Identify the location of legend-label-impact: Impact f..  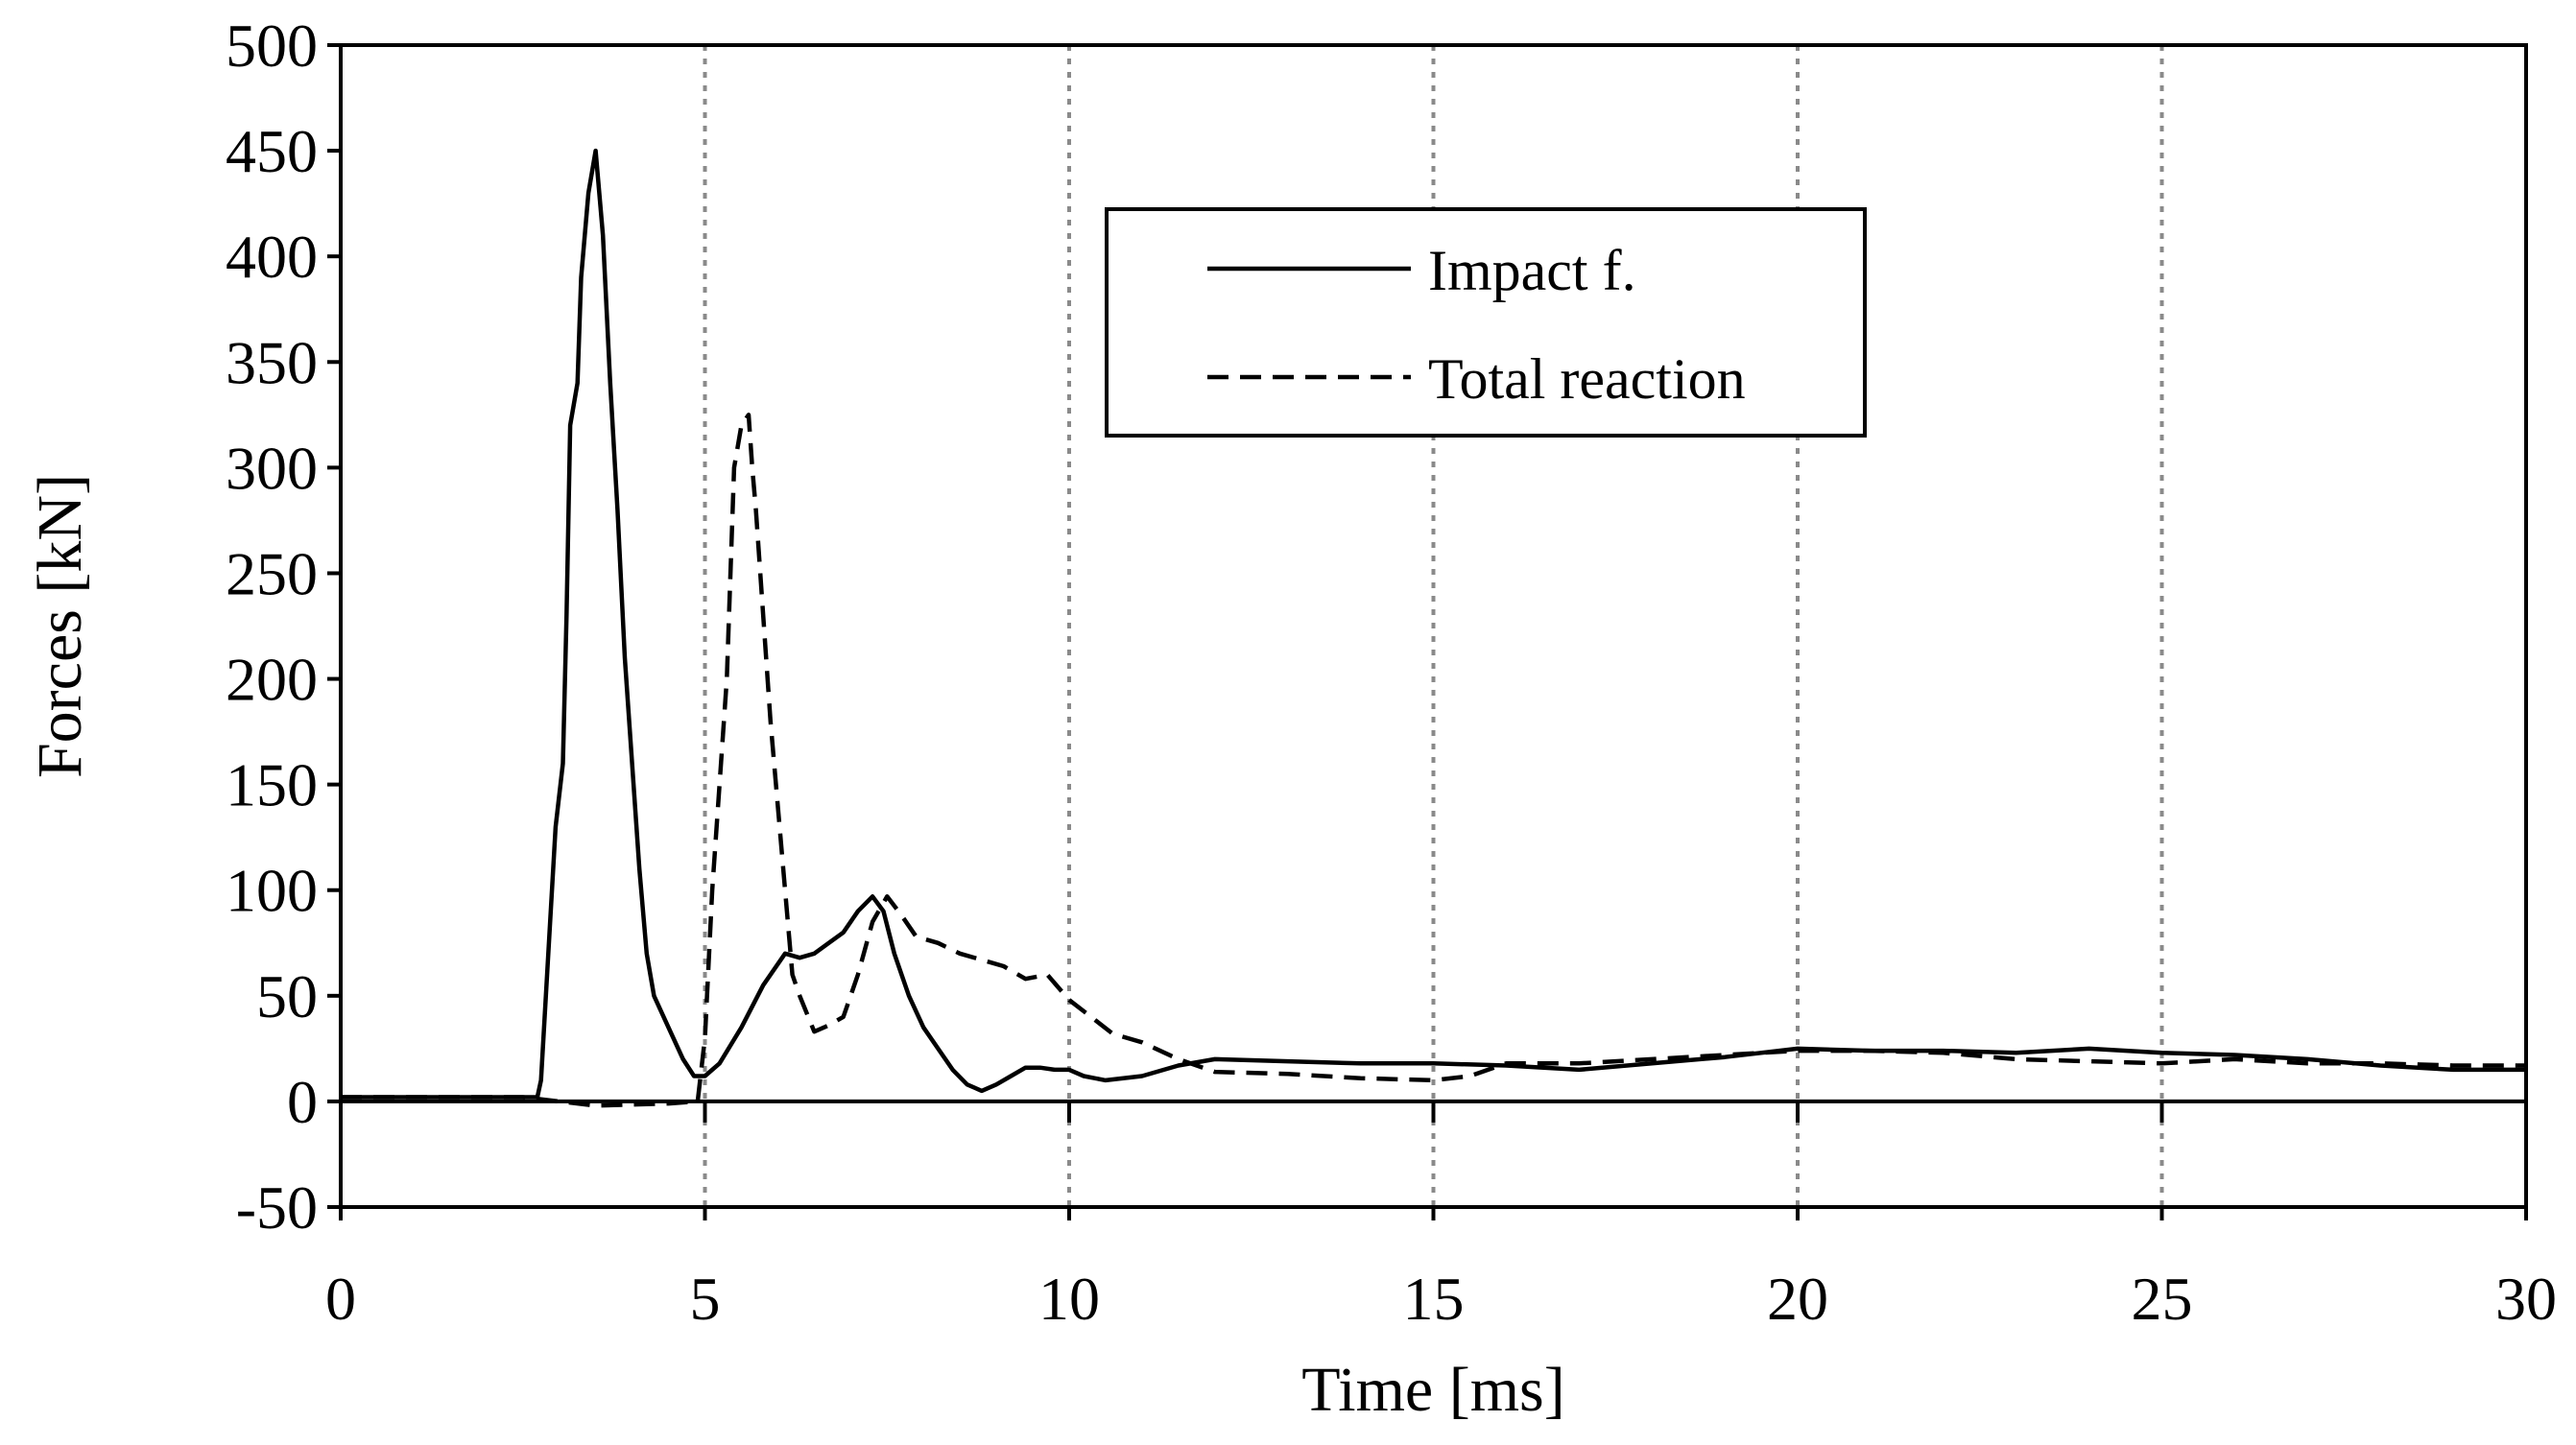
(1532, 270).